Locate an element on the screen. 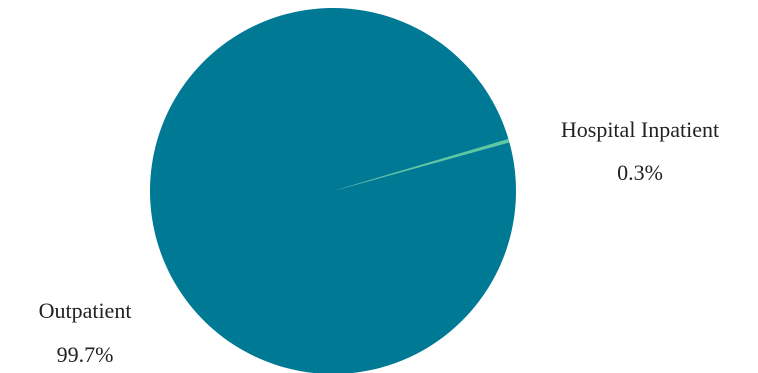 The image size is (758, 373). pie-slice-hospital-inpatient is located at coordinates (421, 165).